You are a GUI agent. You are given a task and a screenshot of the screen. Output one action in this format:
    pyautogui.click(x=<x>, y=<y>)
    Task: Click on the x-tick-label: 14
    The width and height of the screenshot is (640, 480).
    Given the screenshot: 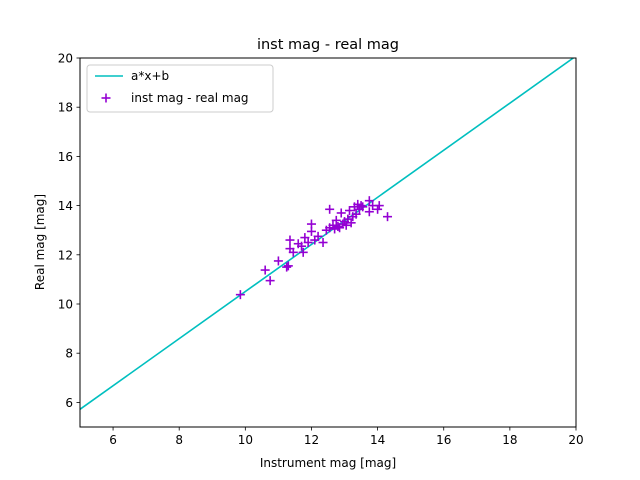 What is the action you would take?
    pyautogui.click(x=377, y=440)
    